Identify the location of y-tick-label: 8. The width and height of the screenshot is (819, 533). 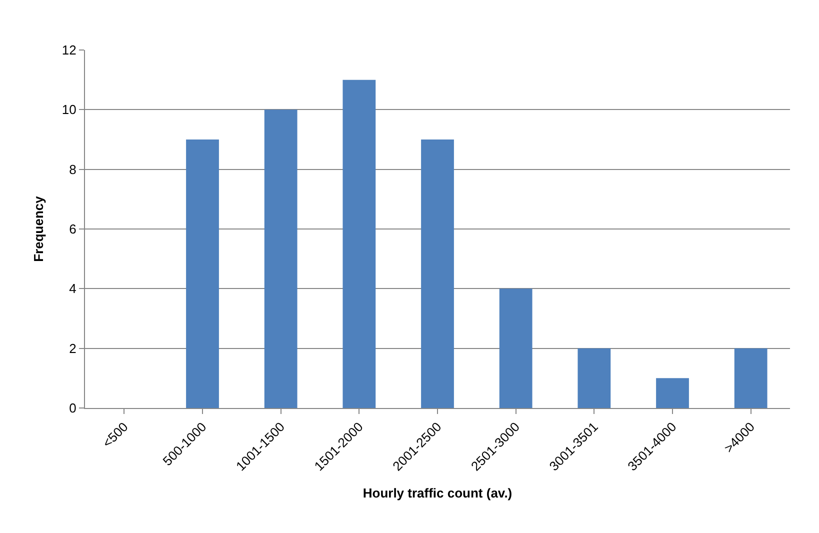
(72, 169).